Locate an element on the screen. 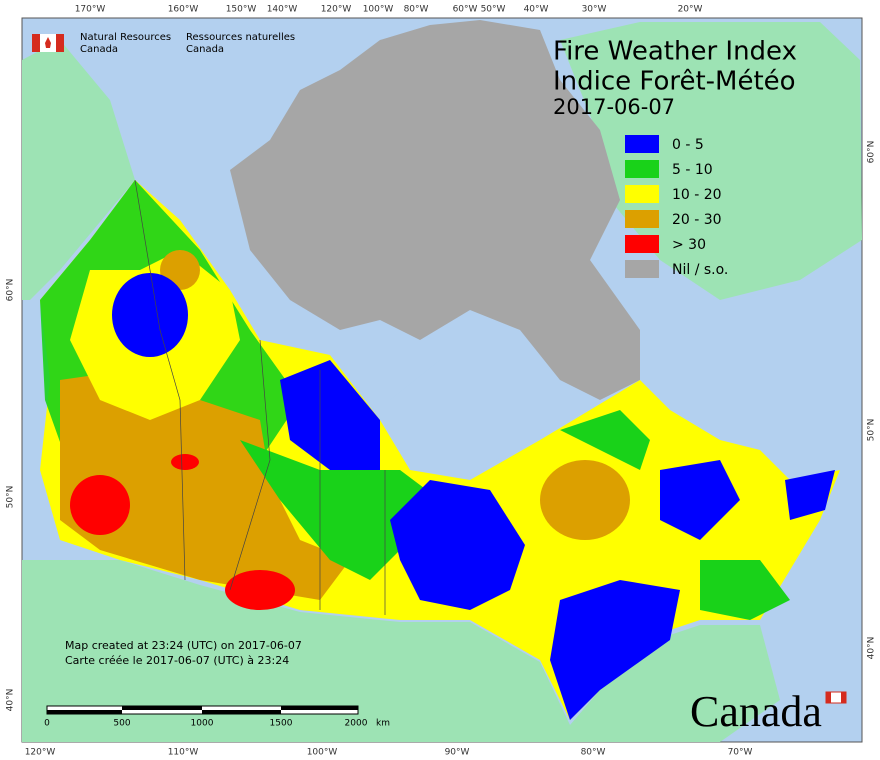 This screenshot has width=880, height=760. legend-label: 20 - 30 is located at coordinates (697, 220).